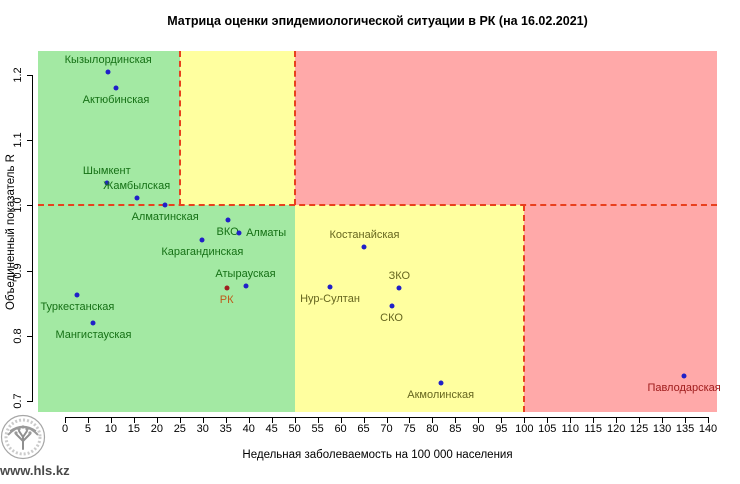  Describe the element at coordinates (593, 429) in the screenshot. I see `x-axis-tick-label: 115` at that location.